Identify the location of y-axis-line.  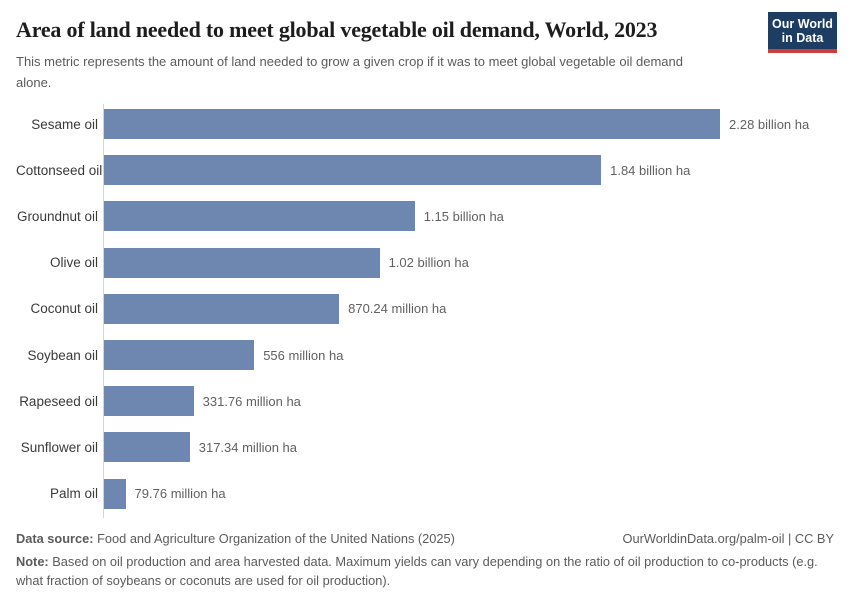
(103, 311).